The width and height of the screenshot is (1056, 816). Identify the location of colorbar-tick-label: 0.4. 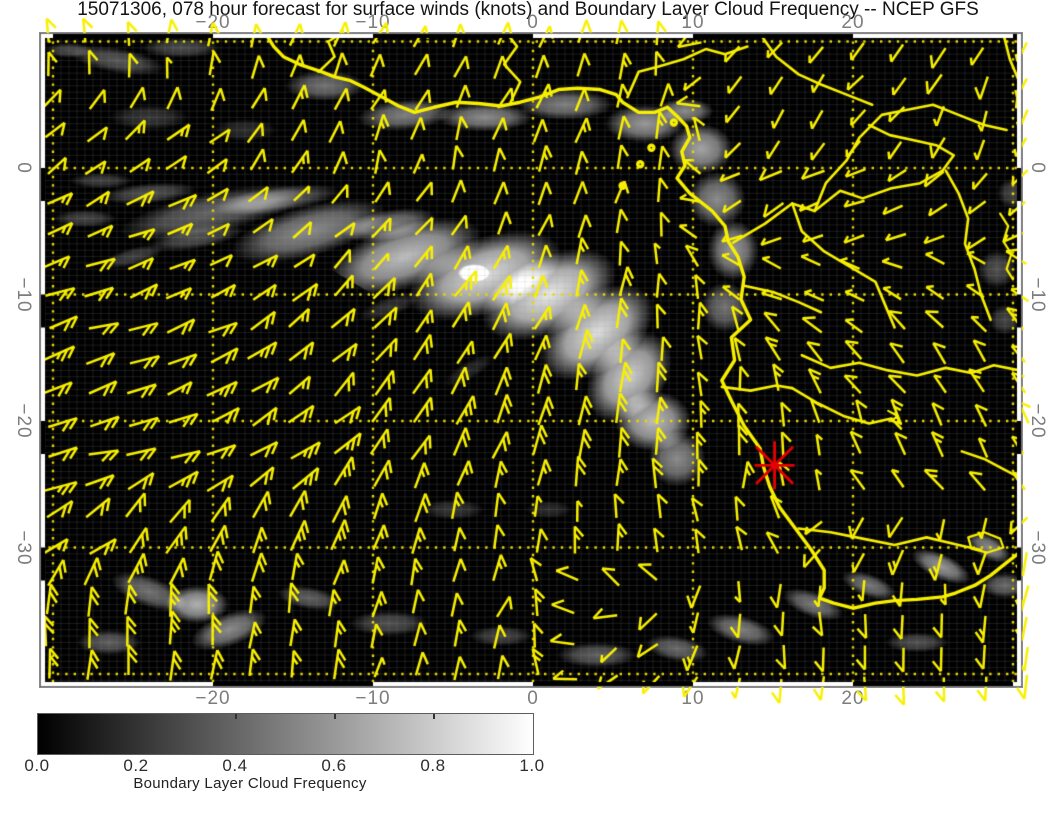
(235, 765).